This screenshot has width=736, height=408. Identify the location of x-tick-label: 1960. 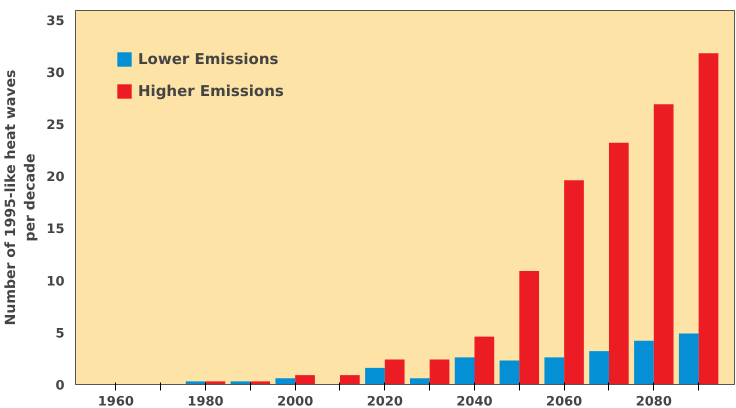
(116, 401).